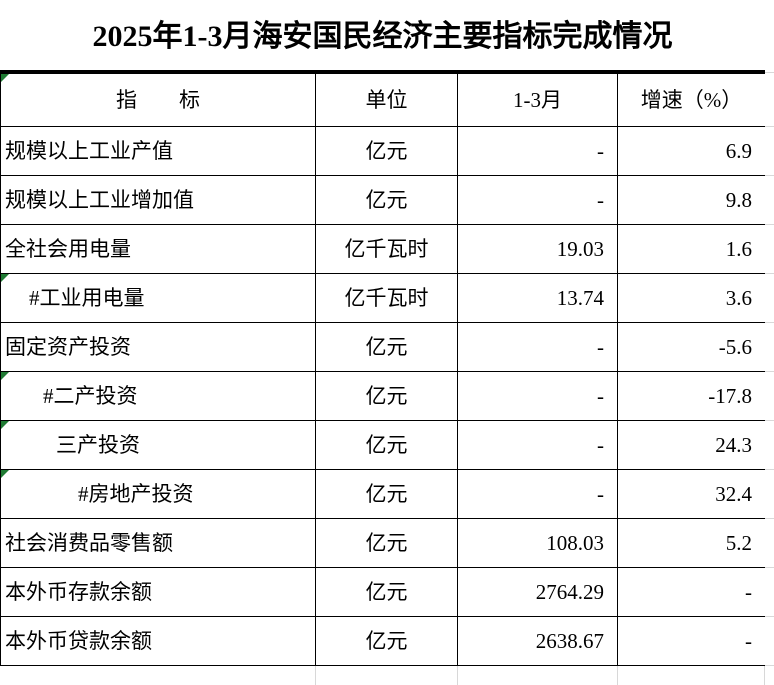 Image resolution: width=774 pixels, height=685 pixels. What do you see at coordinates (78, 591) in the screenshot?
I see `cell-text: 本外币存款余额` at bounding box center [78, 591].